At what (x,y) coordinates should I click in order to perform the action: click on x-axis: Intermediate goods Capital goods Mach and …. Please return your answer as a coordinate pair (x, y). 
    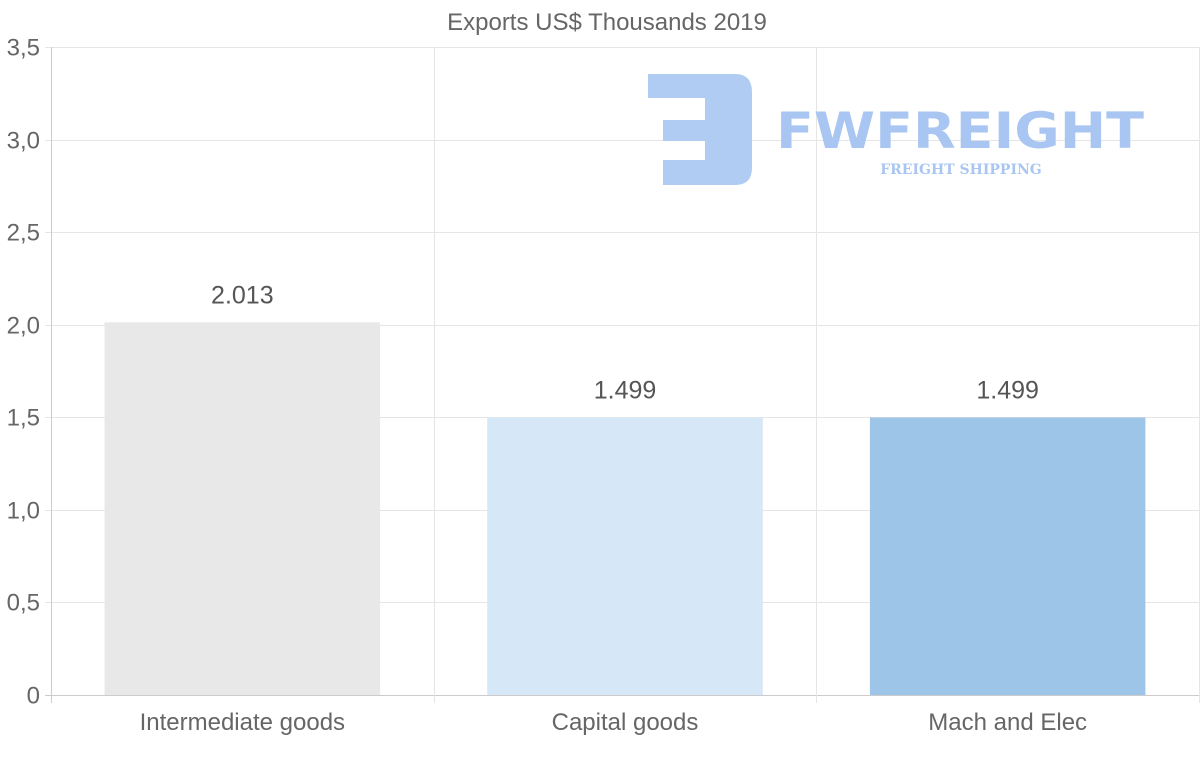
    Looking at the image, I should click on (613, 722).